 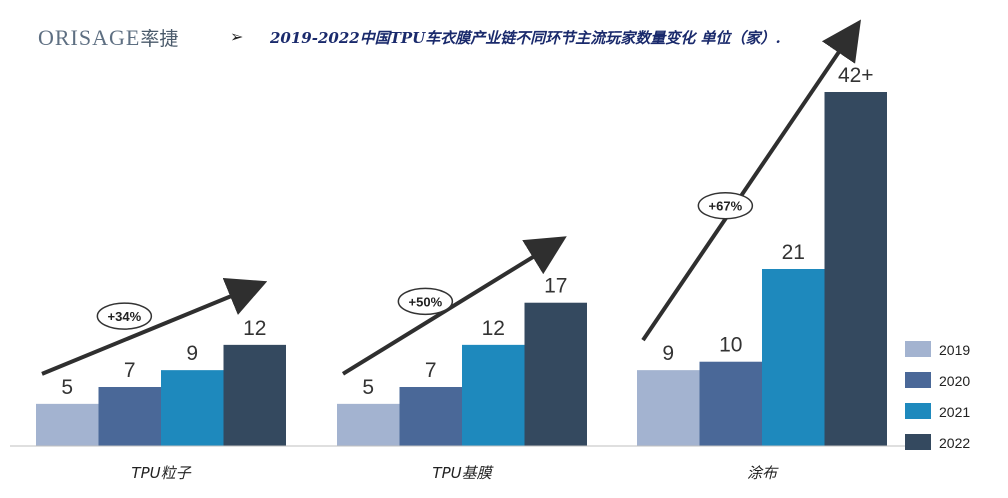 I want to click on data-label-2019-2: 9, so click(x=668, y=353).